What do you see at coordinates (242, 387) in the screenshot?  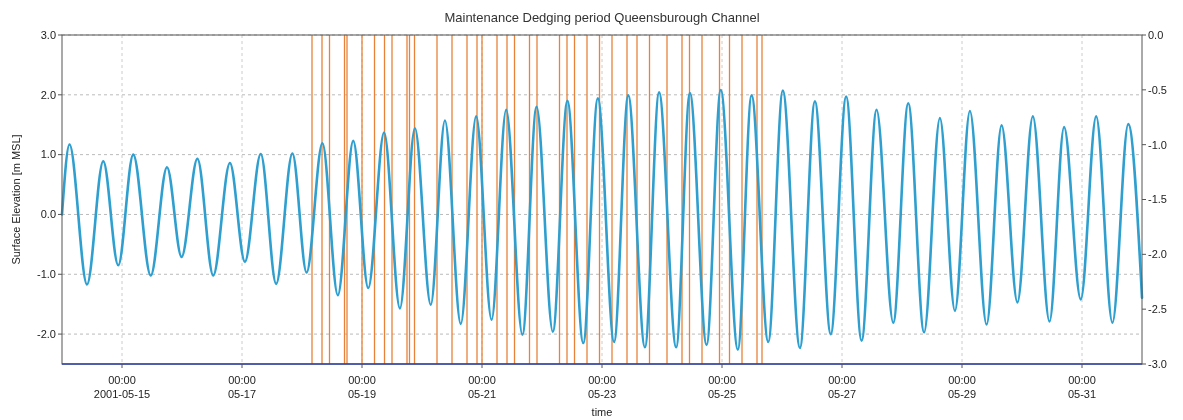 I see `x-tick-label: 00:00 05-17` at bounding box center [242, 387].